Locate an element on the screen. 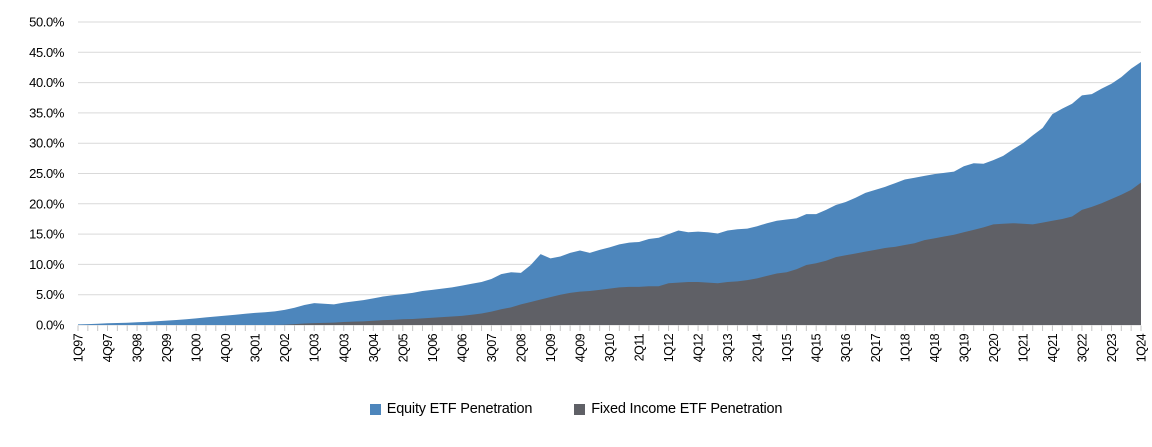 The width and height of the screenshot is (1152, 447). legend-item-fixed-income: Fixed Income ETF Penetration is located at coordinates (678, 409).